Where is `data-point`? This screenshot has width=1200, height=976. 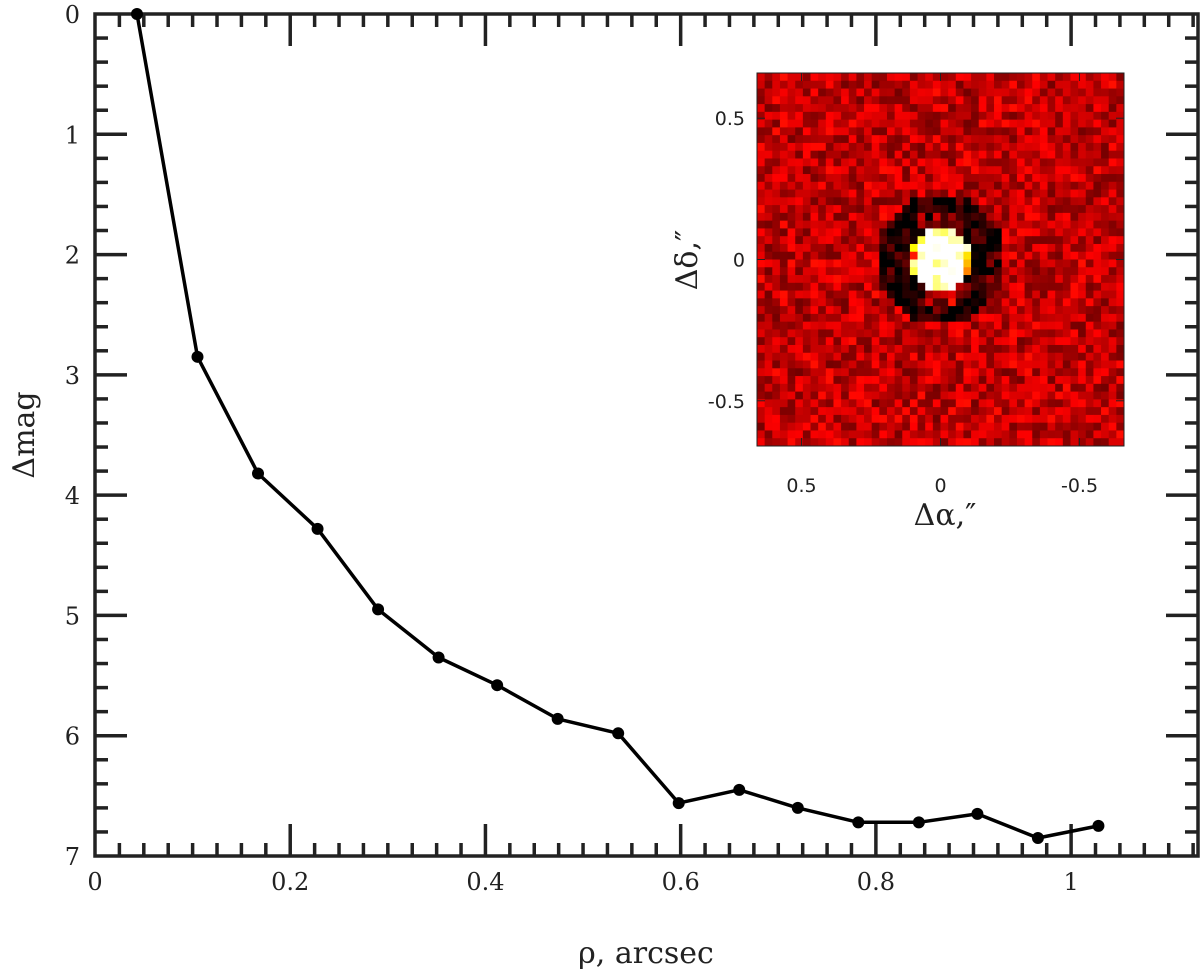
data-point is located at coordinates (1037, 837).